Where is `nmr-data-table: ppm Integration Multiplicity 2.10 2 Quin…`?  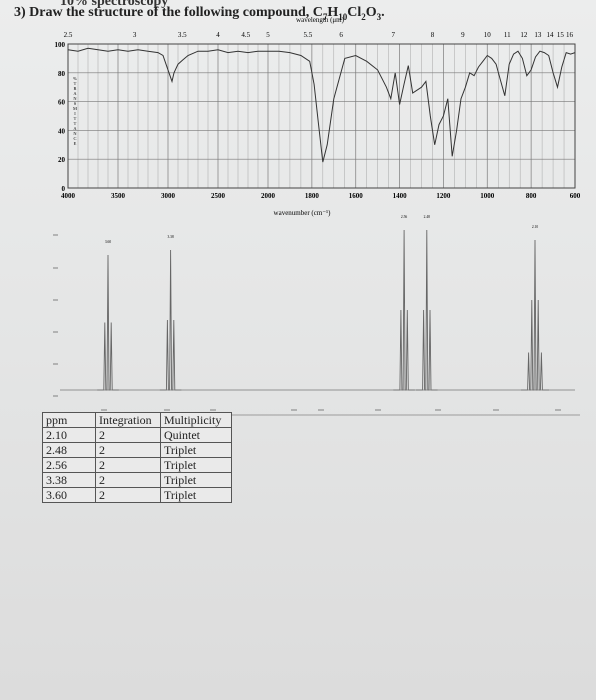
nmr-data-table: ppm Integration Multiplicity 2.10 2 Quin… is located at coordinates (137, 457).